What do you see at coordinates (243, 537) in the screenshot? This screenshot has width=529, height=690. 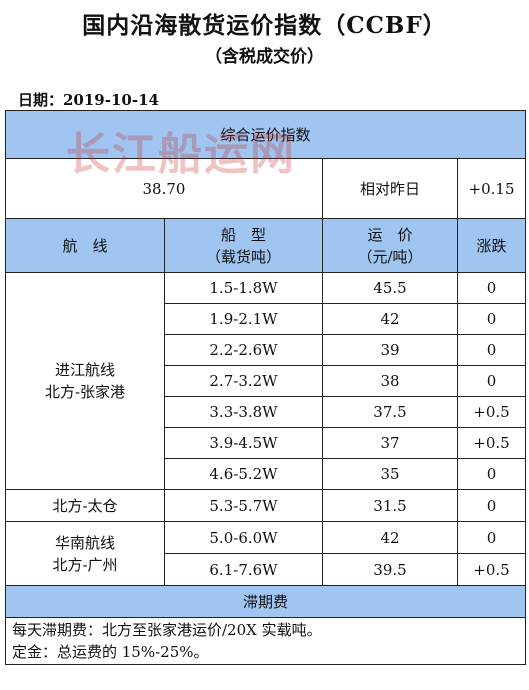 I see `ship-type-cell: 5.0-6.0W` at bounding box center [243, 537].